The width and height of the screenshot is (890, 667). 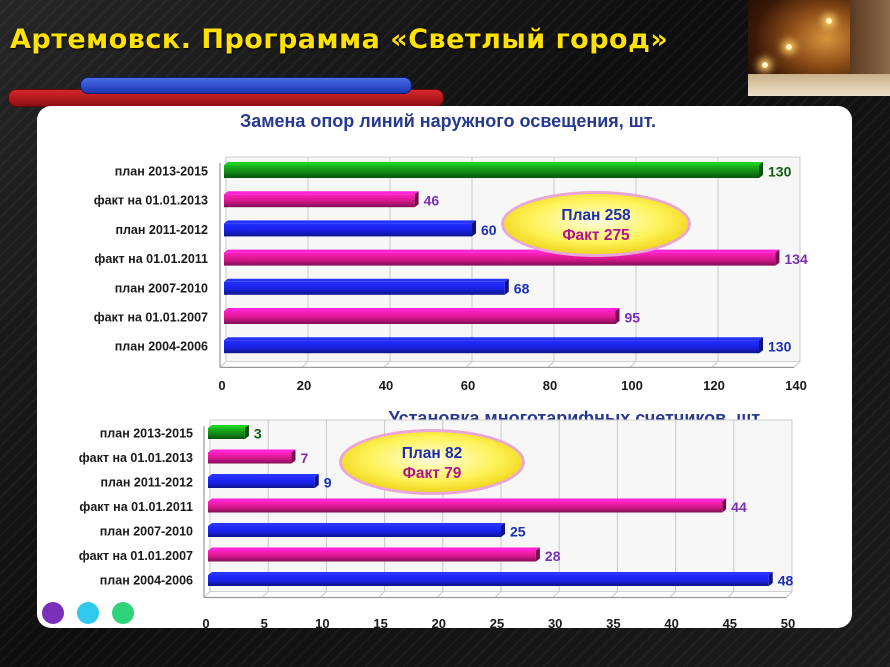 What do you see at coordinates (432, 453) in the screenshot?
I see `callout-plan: План 82` at bounding box center [432, 453].